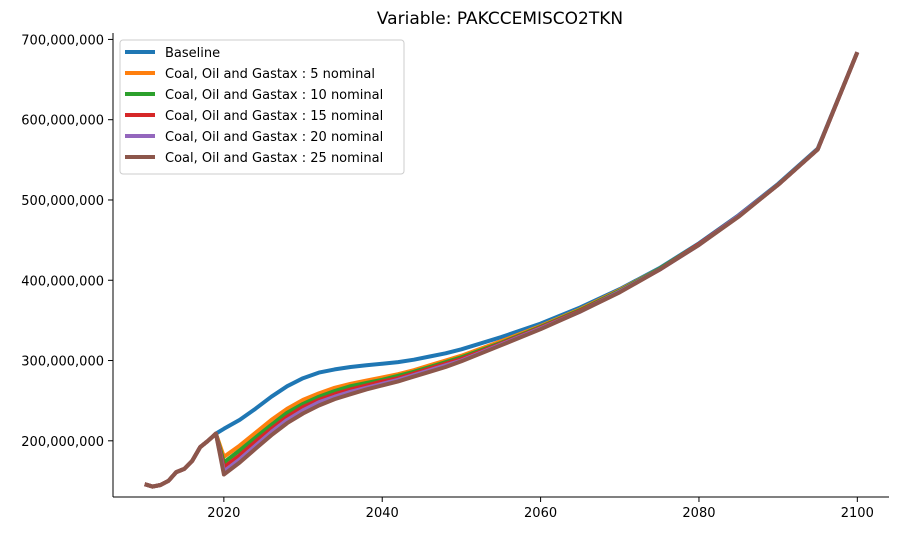  I want to click on legend-label-5: Coal, Oil and Gastax : 25 nominal, so click(274, 158).